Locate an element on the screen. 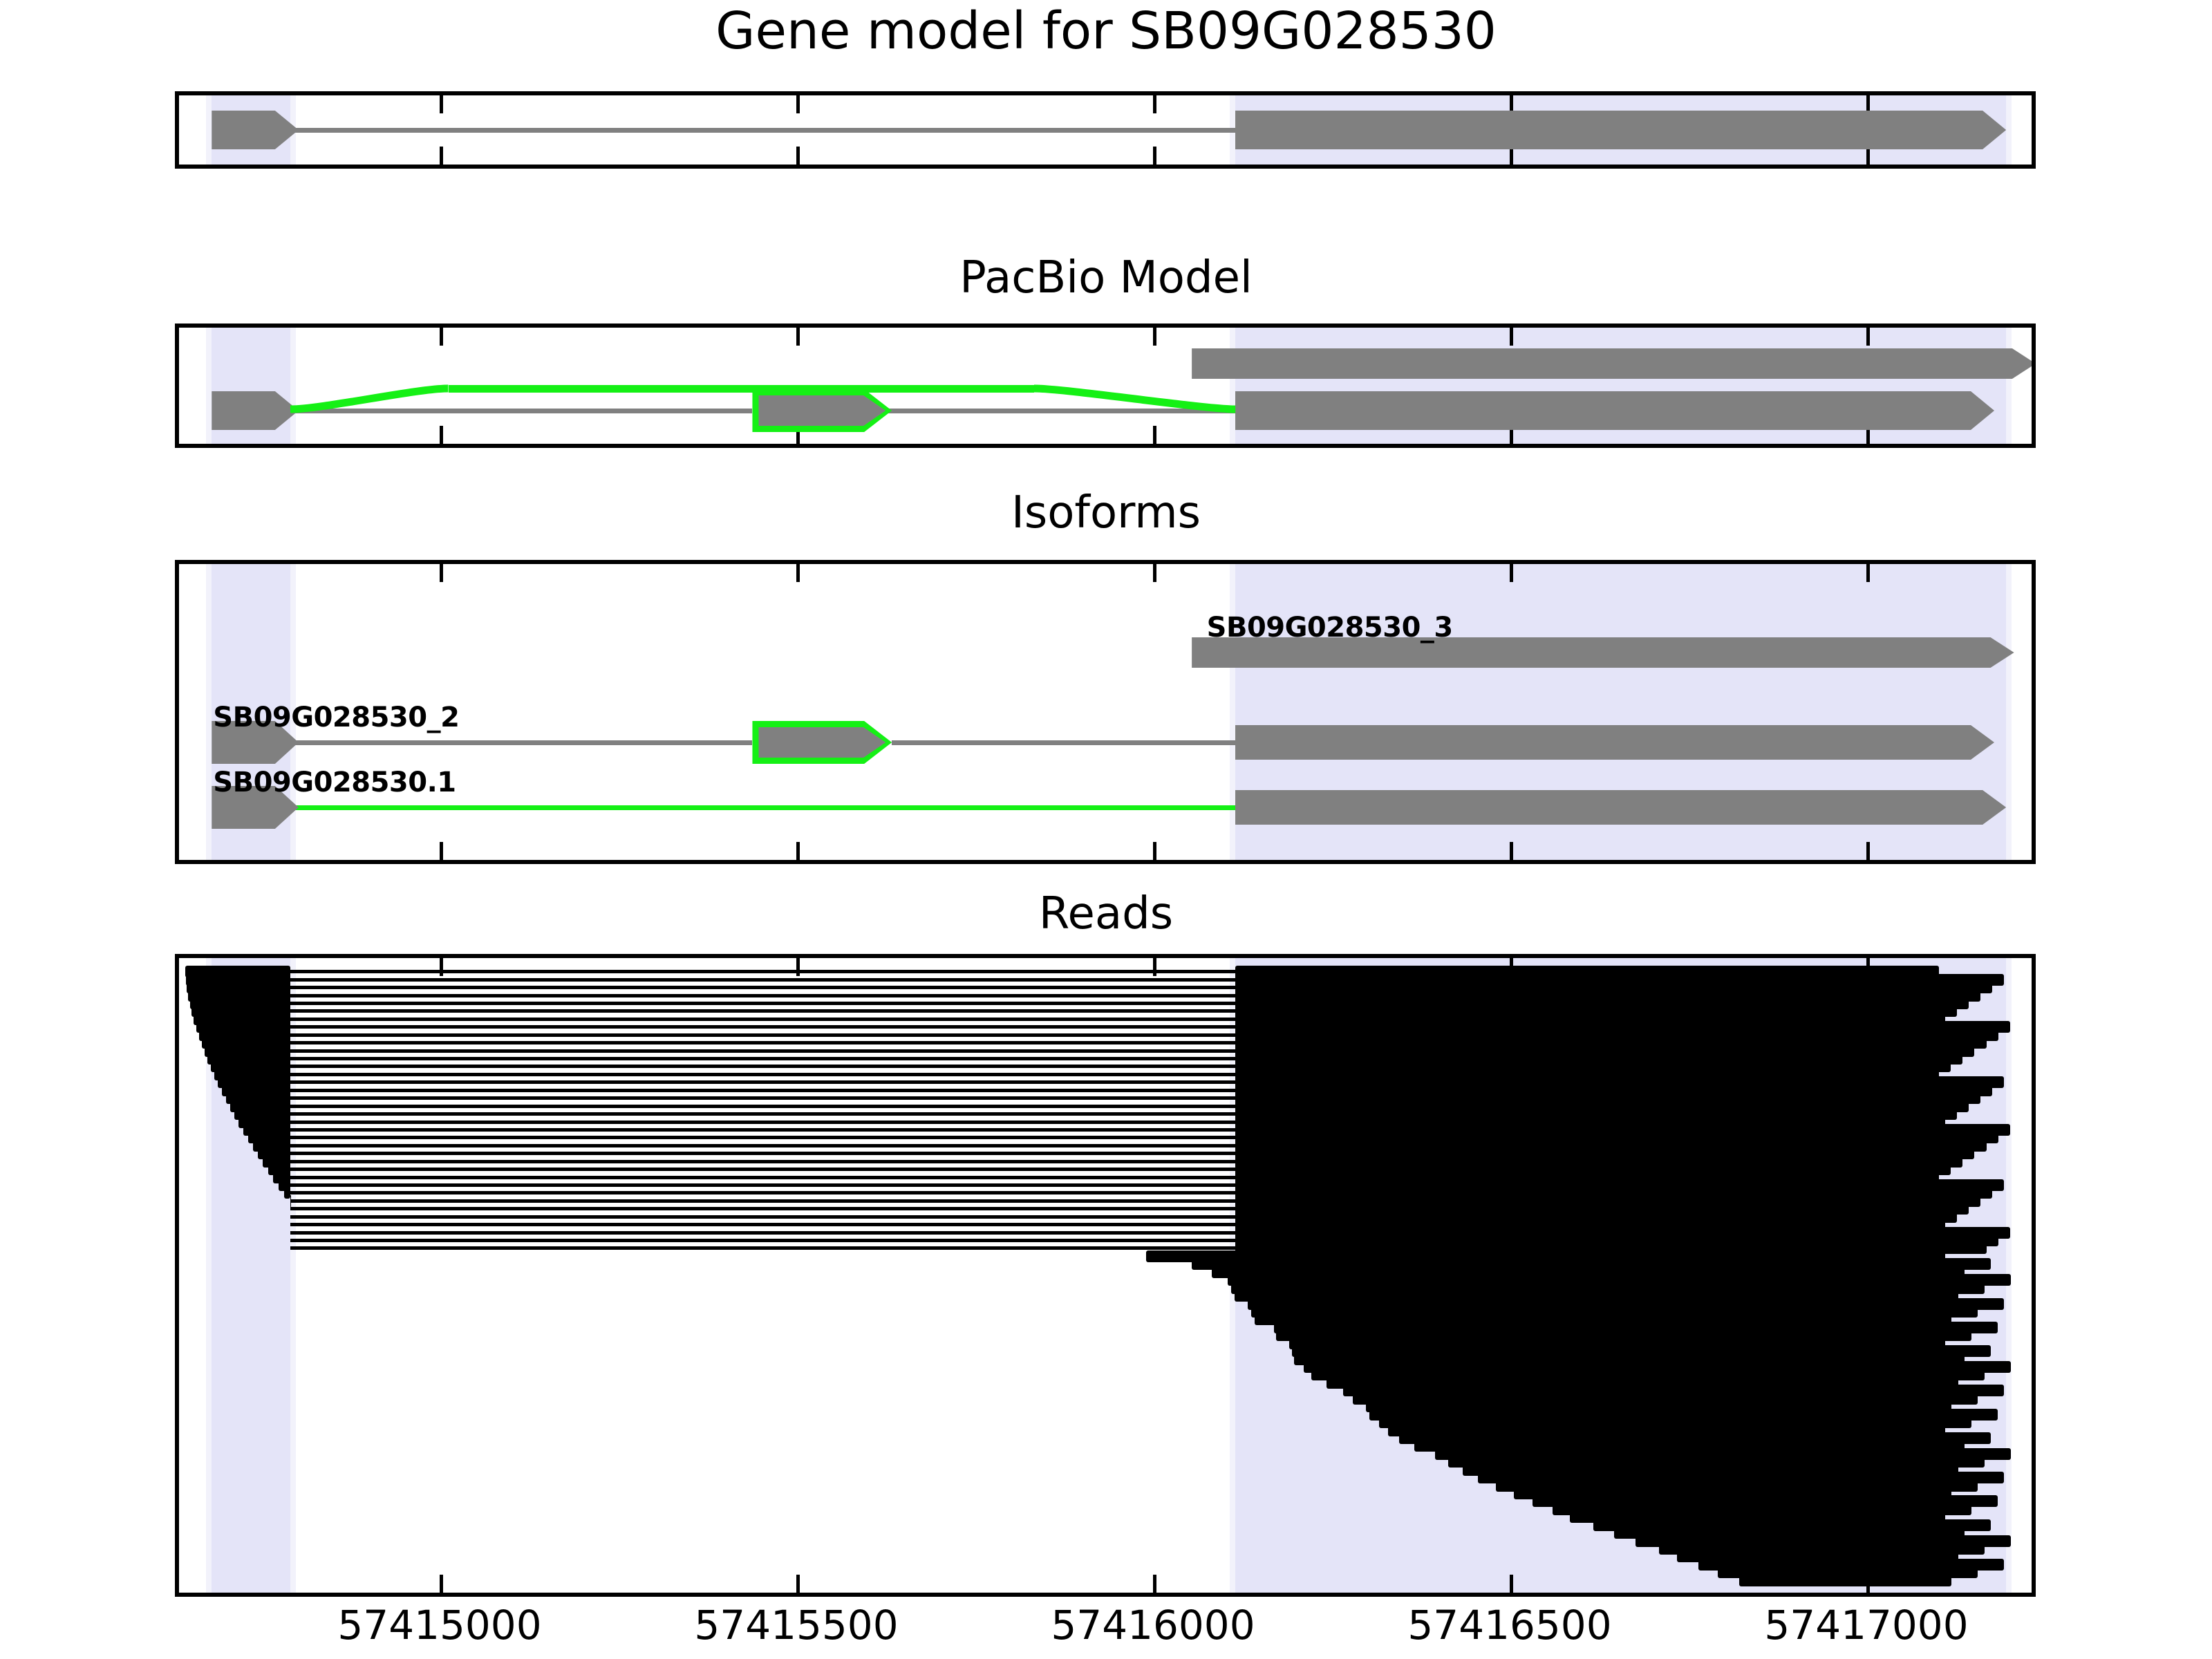 Image resolution: width=2212 pixels, height=1659 pixels. isoform-label-3: SB09G028530_3 is located at coordinates (1330, 628).